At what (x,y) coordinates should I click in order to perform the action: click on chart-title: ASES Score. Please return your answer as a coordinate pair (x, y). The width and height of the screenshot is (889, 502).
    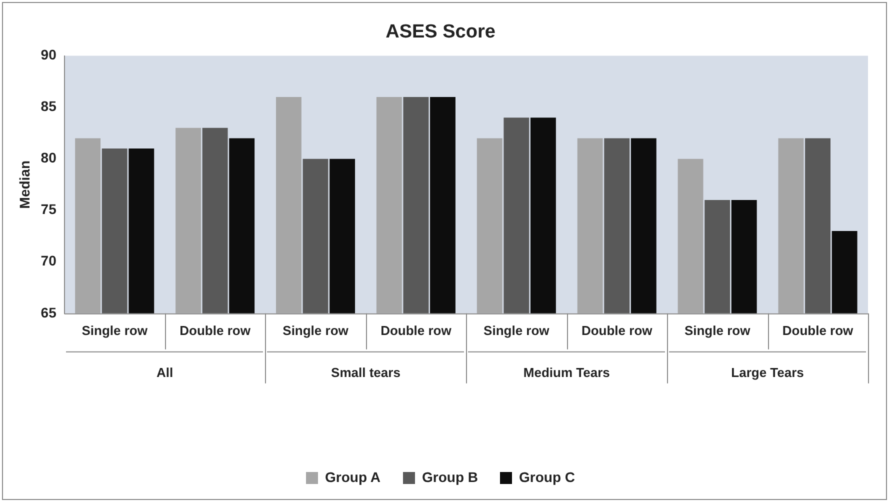
    Looking at the image, I should click on (441, 32).